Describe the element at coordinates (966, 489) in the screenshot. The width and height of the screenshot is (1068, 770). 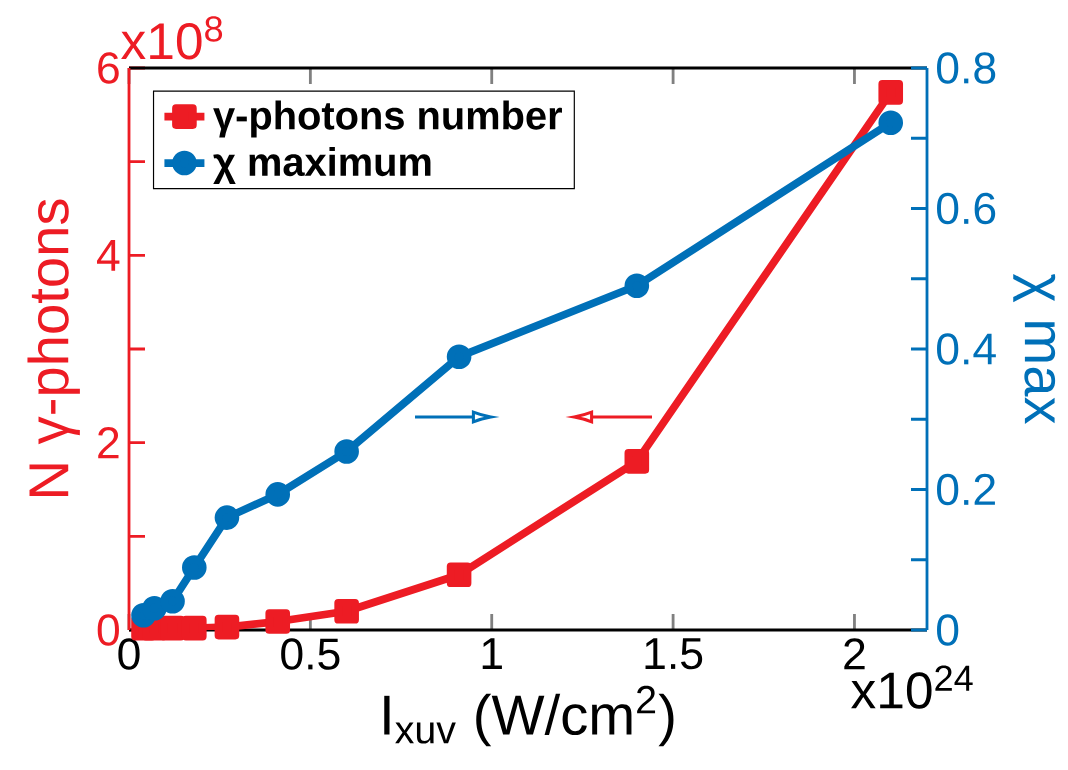
I see `y2-tick-label: 0.2` at that location.